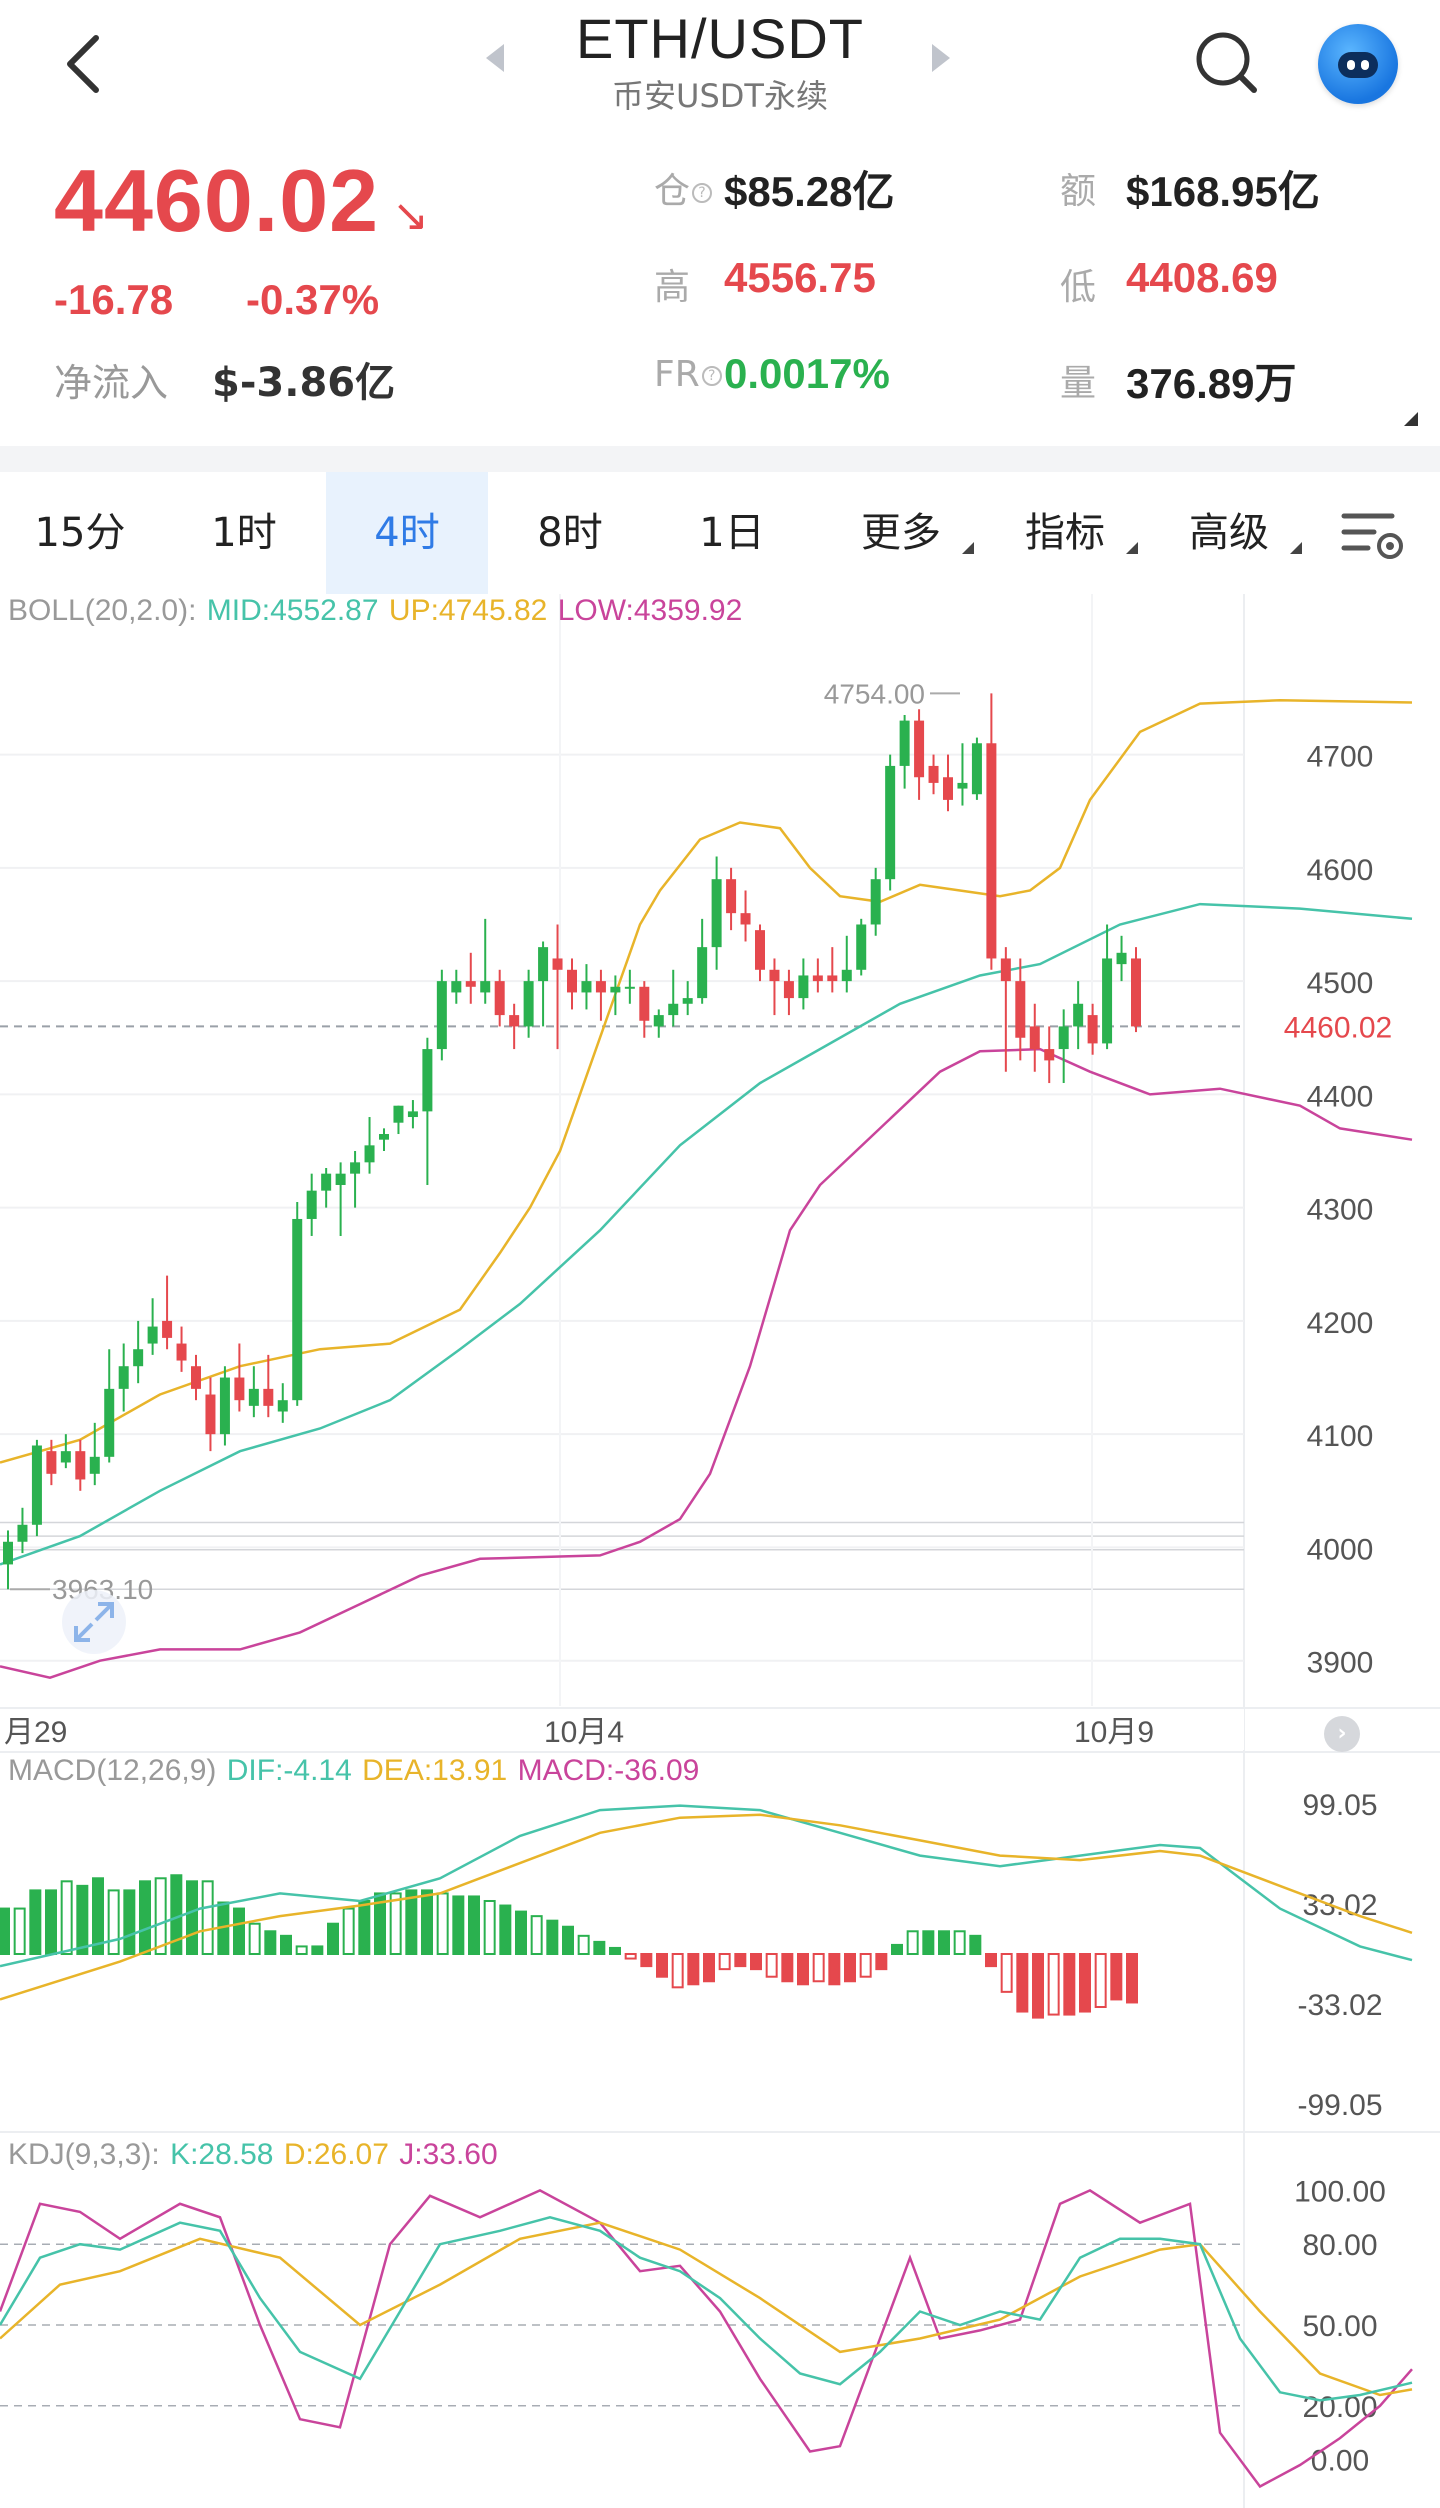 This screenshot has width=1440, height=2508. I want to click on next-pair-icon, so click(941, 58).